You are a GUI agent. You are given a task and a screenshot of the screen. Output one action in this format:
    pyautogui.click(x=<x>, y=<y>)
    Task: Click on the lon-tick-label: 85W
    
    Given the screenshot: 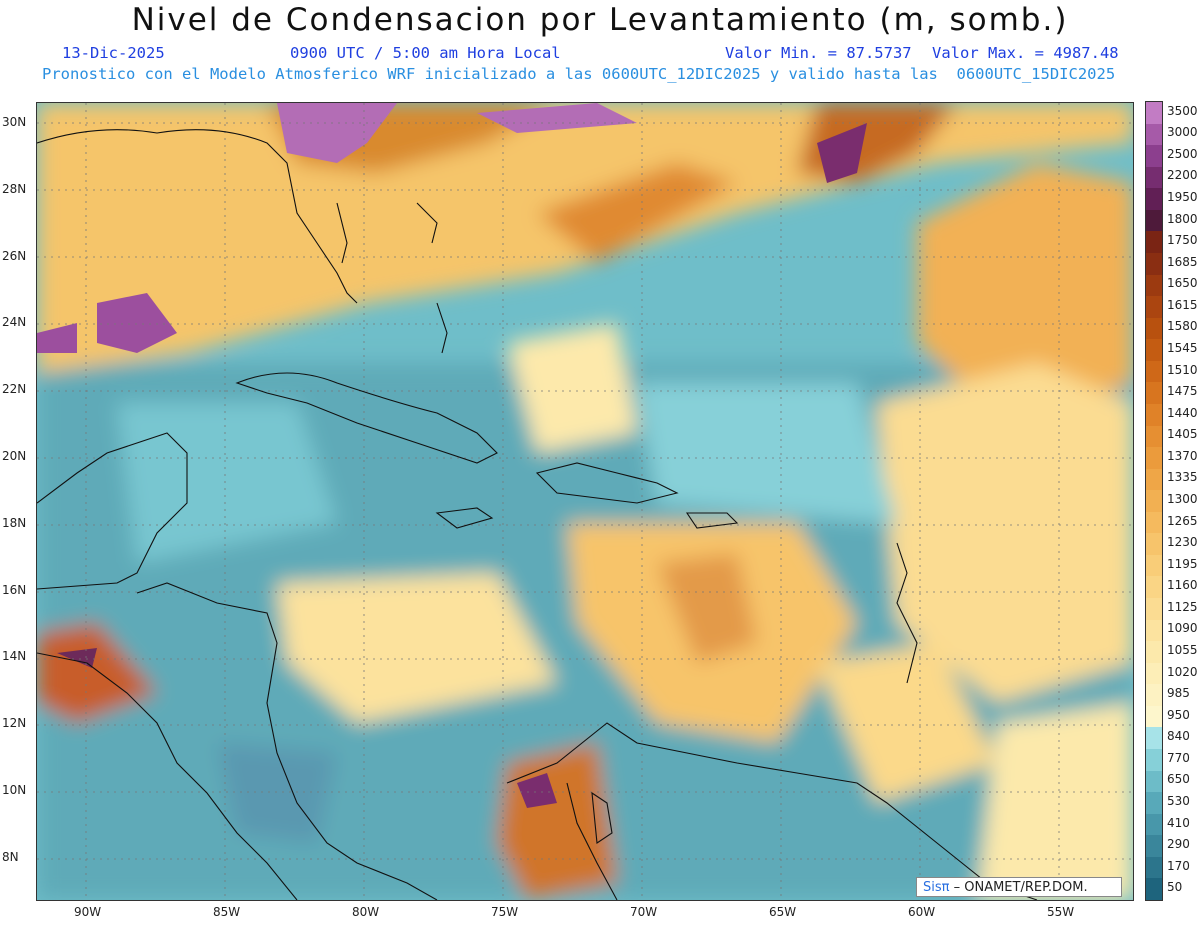 What is the action you would take?
    pyautogui.click(x=227, y=912)
    